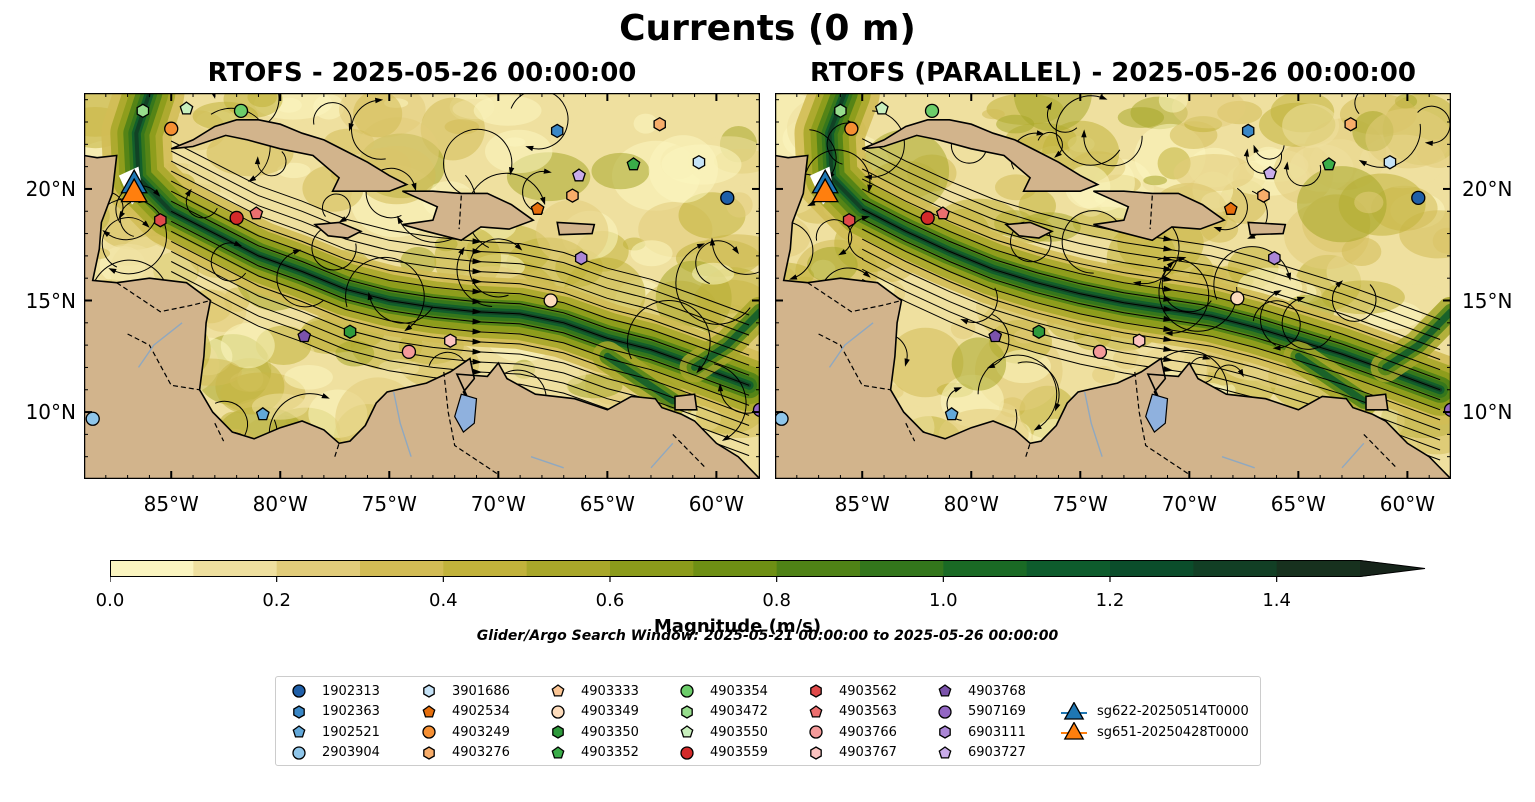  I want to click on lat-tick-label: 20°N, so click(1487, 188).